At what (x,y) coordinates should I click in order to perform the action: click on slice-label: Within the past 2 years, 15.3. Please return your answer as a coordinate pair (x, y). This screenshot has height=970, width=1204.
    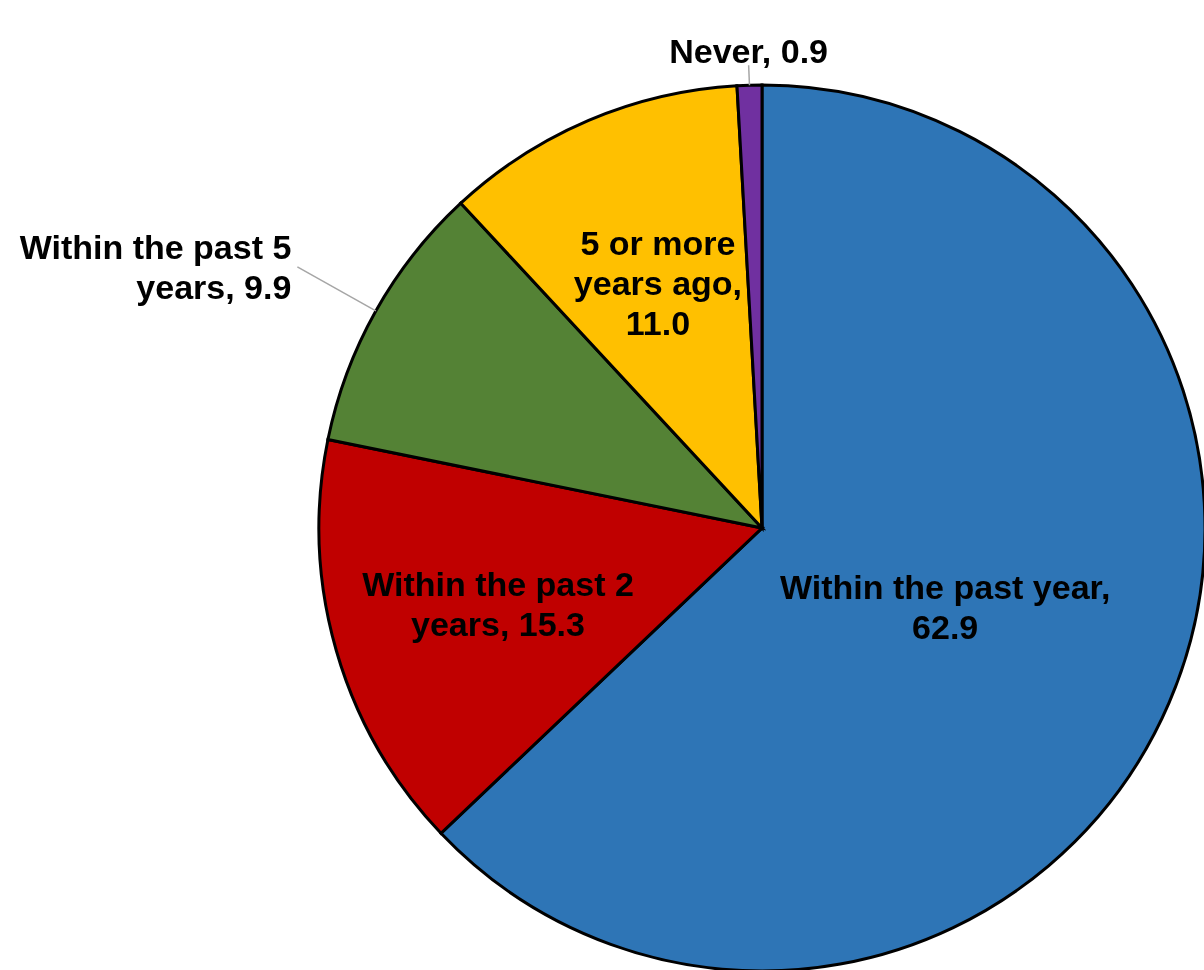
    Looking at the image, I should click on (498, 603).